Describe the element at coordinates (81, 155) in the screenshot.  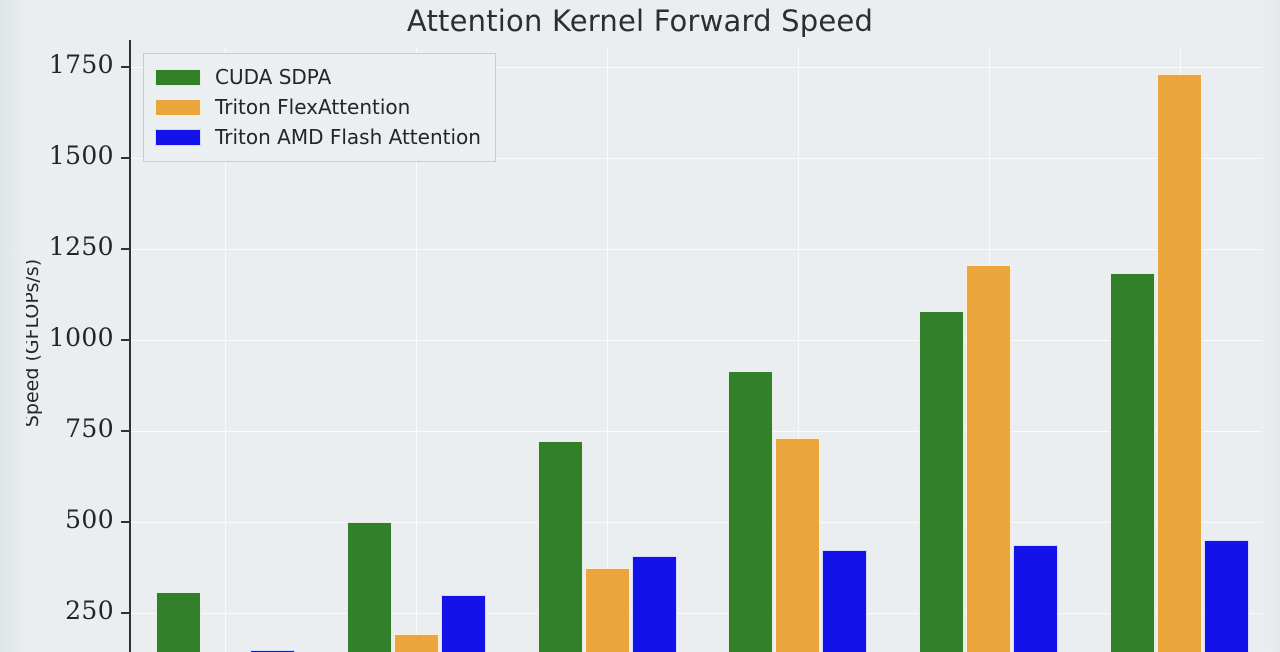
I see `y-axis-tick-label: 1500` at that location.